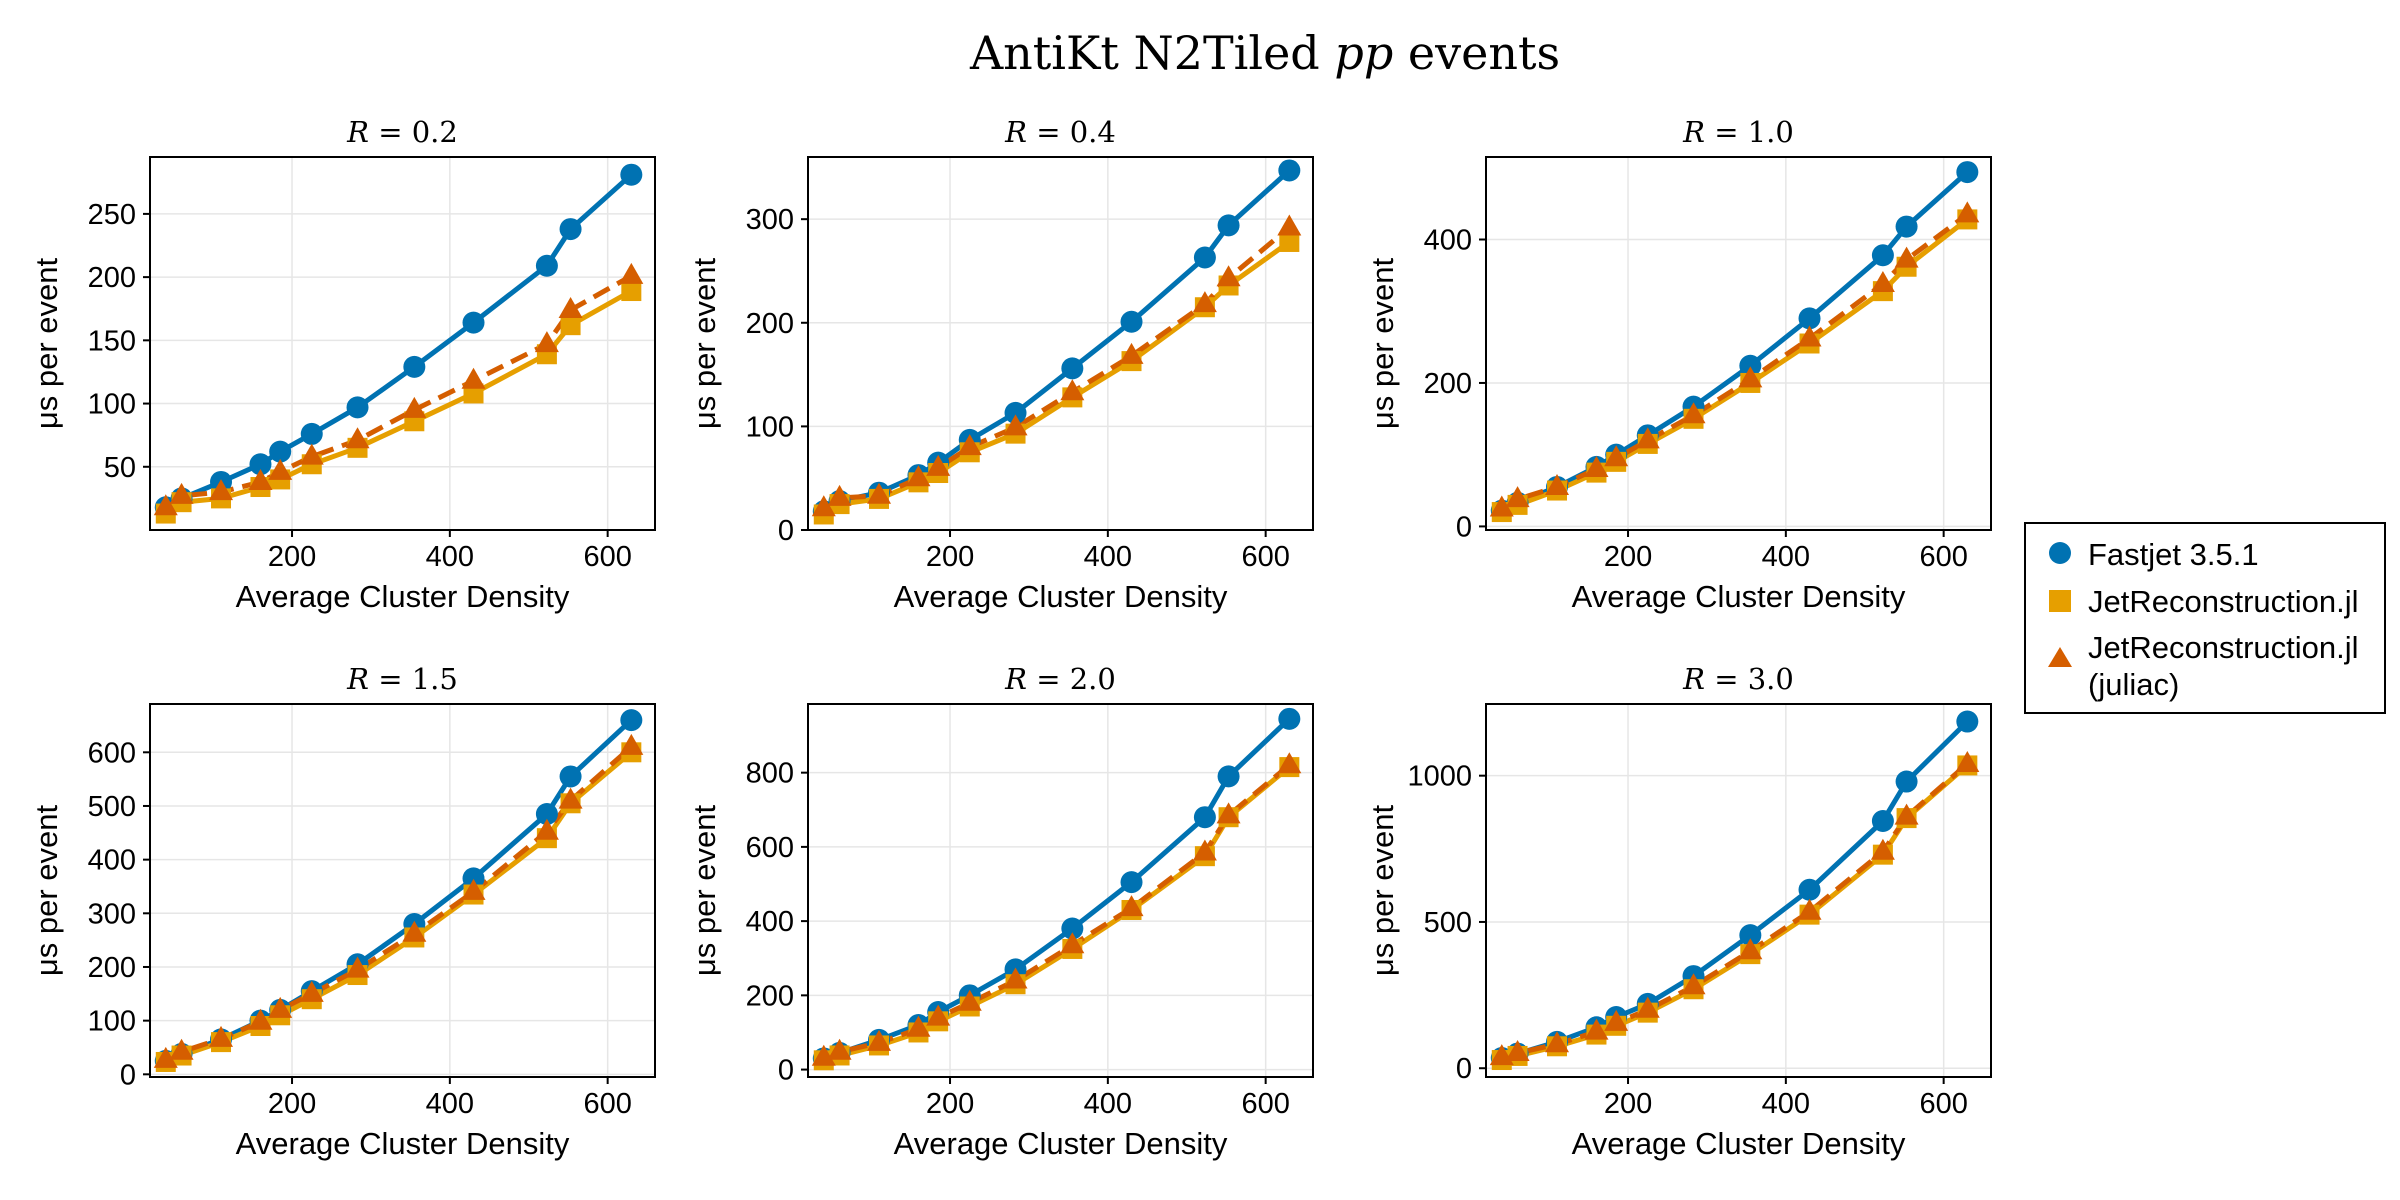 Image resolution: width=2400 pixels, height=1200 pixels. I want to click on y-tick-label: 250, so click(112, 215).